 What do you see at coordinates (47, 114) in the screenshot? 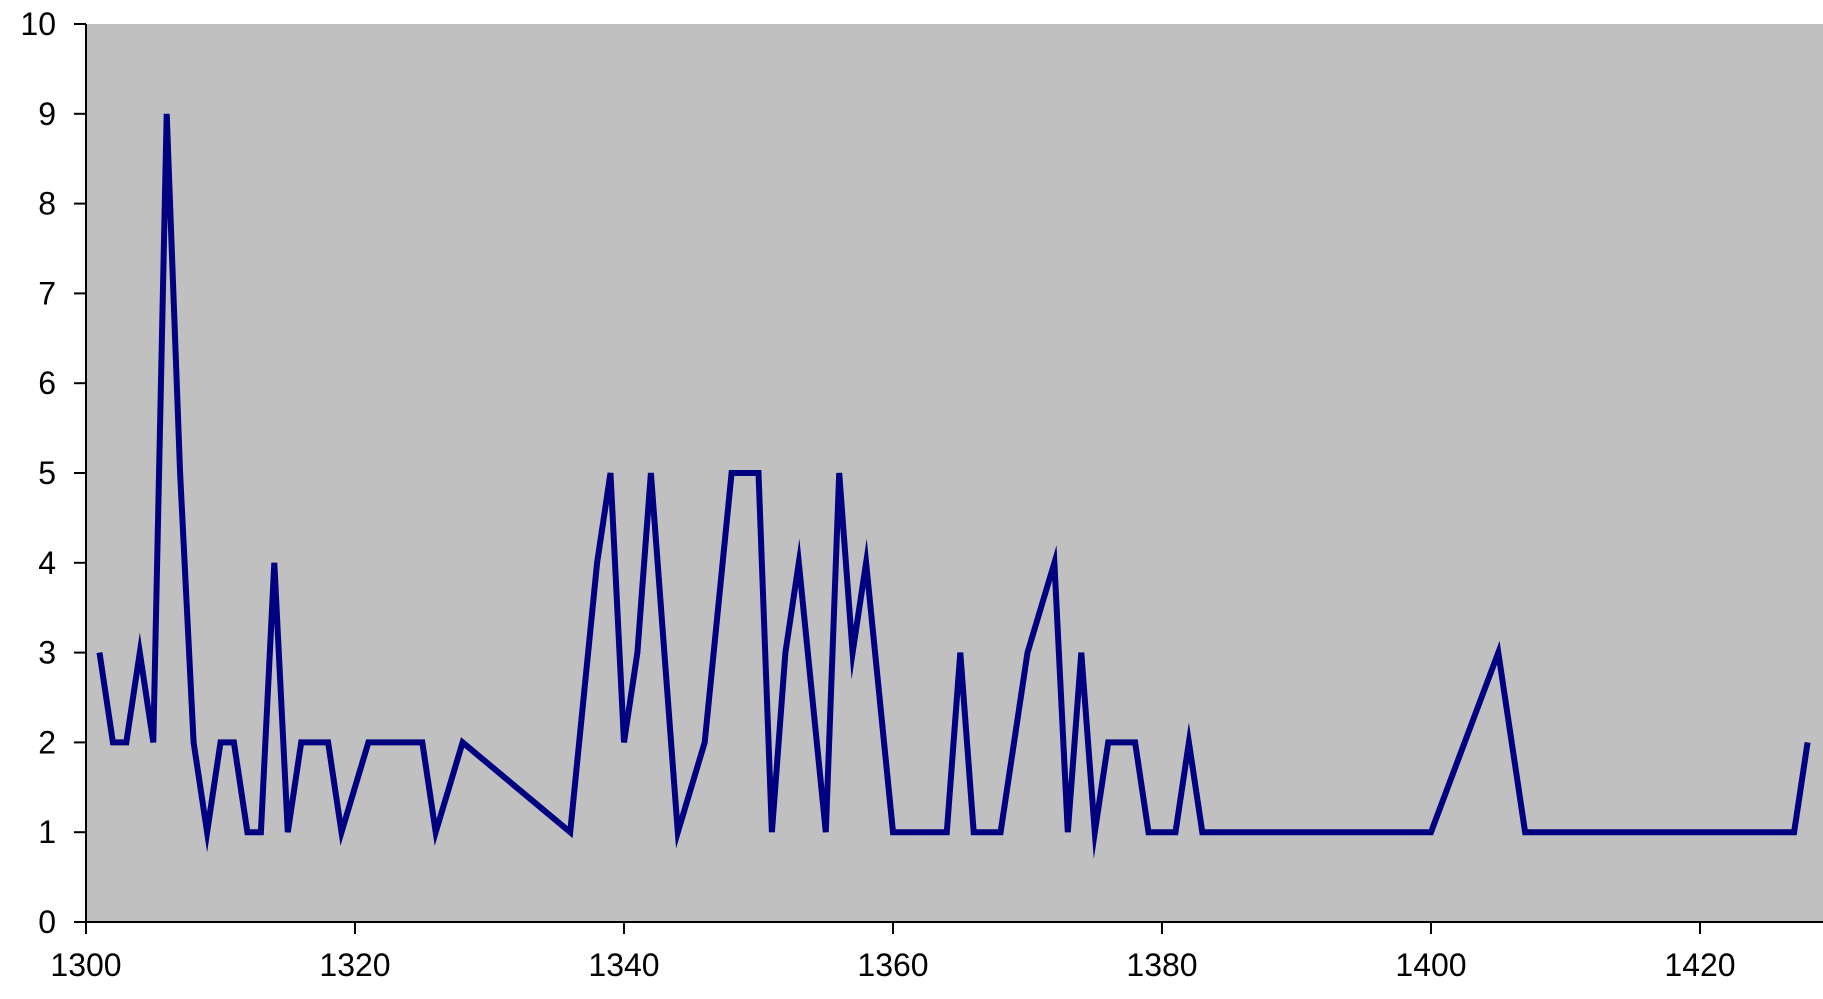
I see `y-tick-label: 9` at bounding box center [47, 114].